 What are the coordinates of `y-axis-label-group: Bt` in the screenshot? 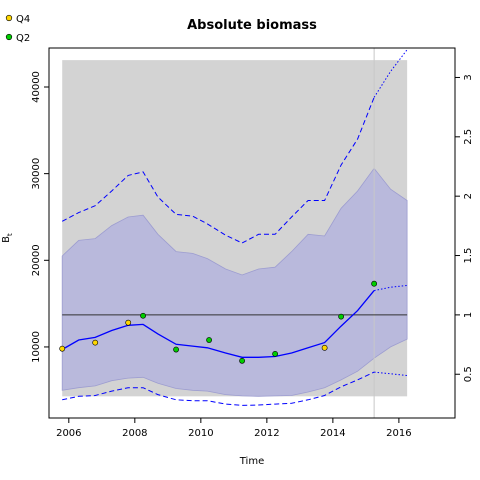 It's located at (7, 238).